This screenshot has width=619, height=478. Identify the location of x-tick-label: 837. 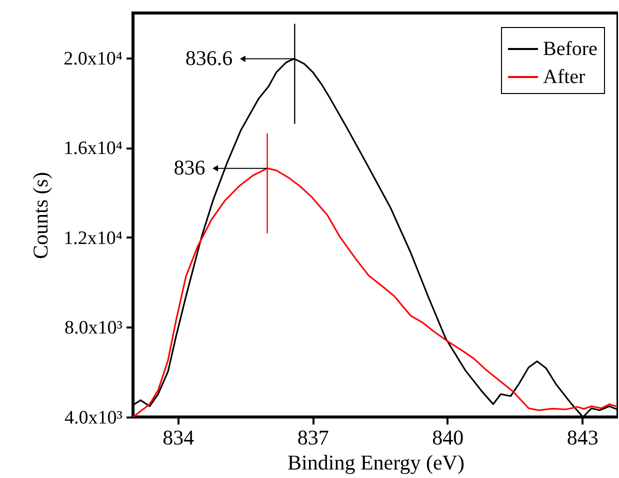
(313, 438).